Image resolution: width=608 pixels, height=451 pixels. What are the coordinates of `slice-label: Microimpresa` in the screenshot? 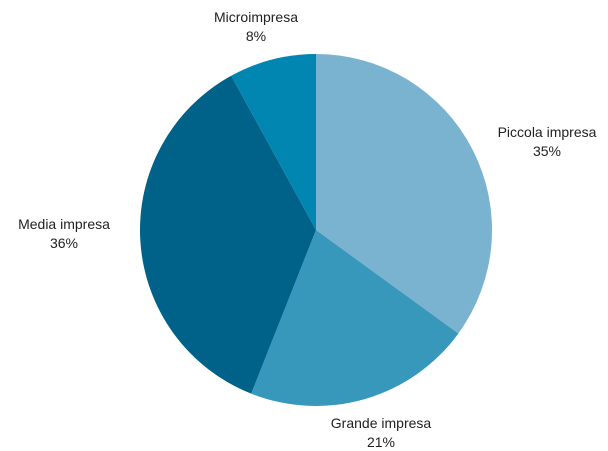 It's located at (256, 17).